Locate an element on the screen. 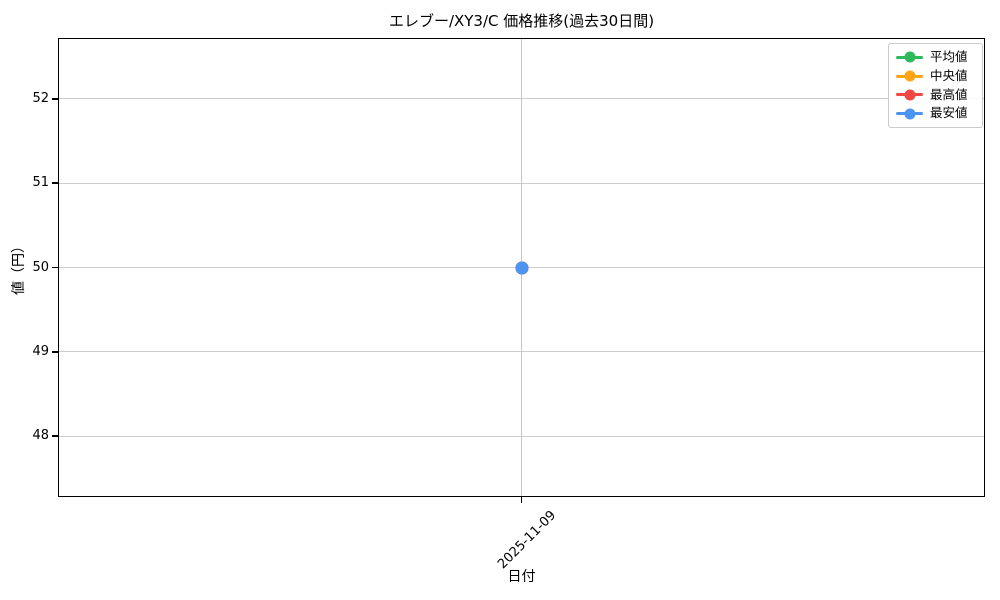 This screenshot has height=600, width=1000. x-tick-mark is located at coordinates (521, 500).